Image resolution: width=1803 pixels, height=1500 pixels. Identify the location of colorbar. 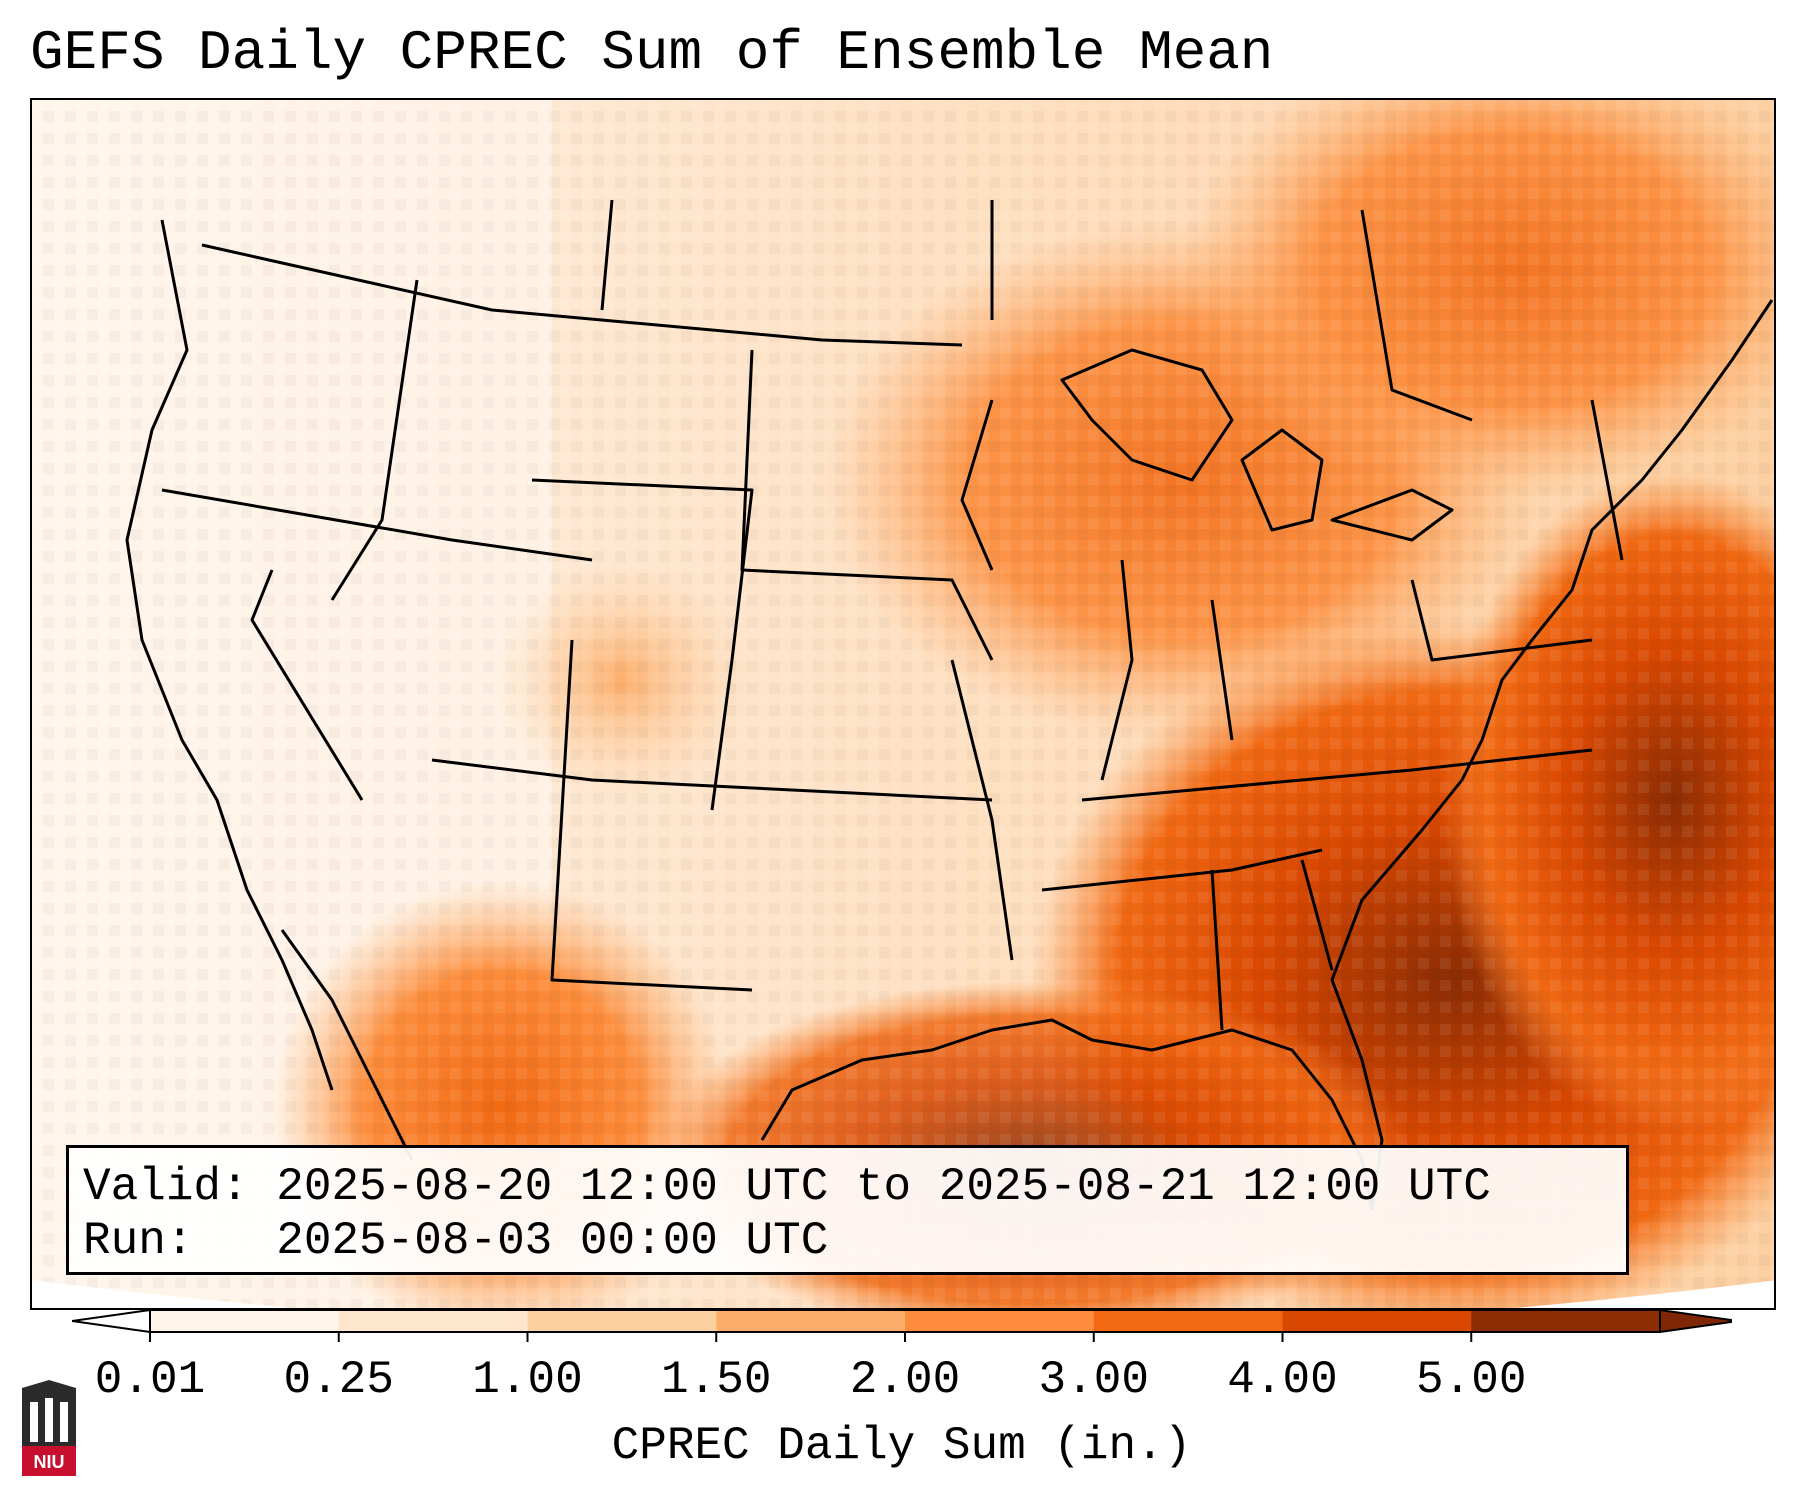
(902, 1326).